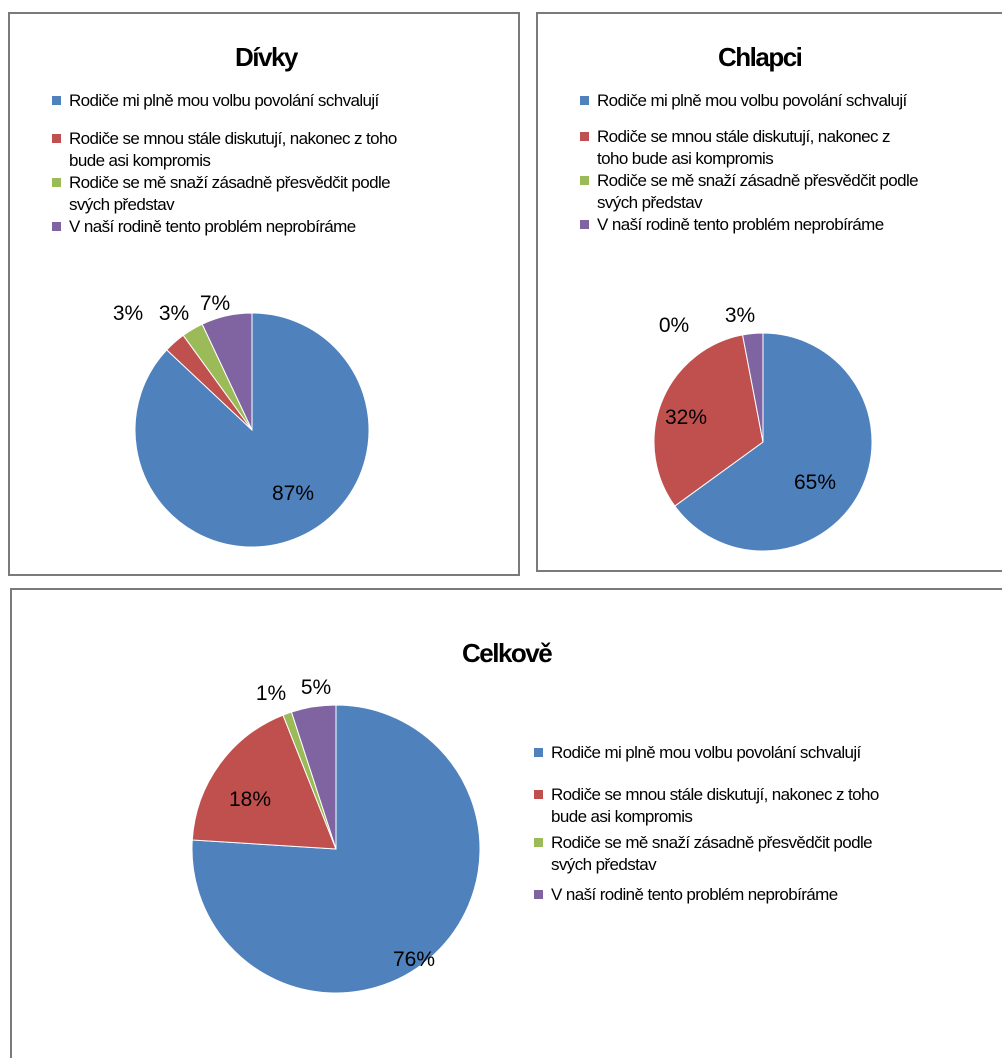 Image resolution: width=1002 pixels, height=1058 pixels. Describe the element at coordinates (250, 799) in the screenshot. I see `data-label: 18%` at that location.